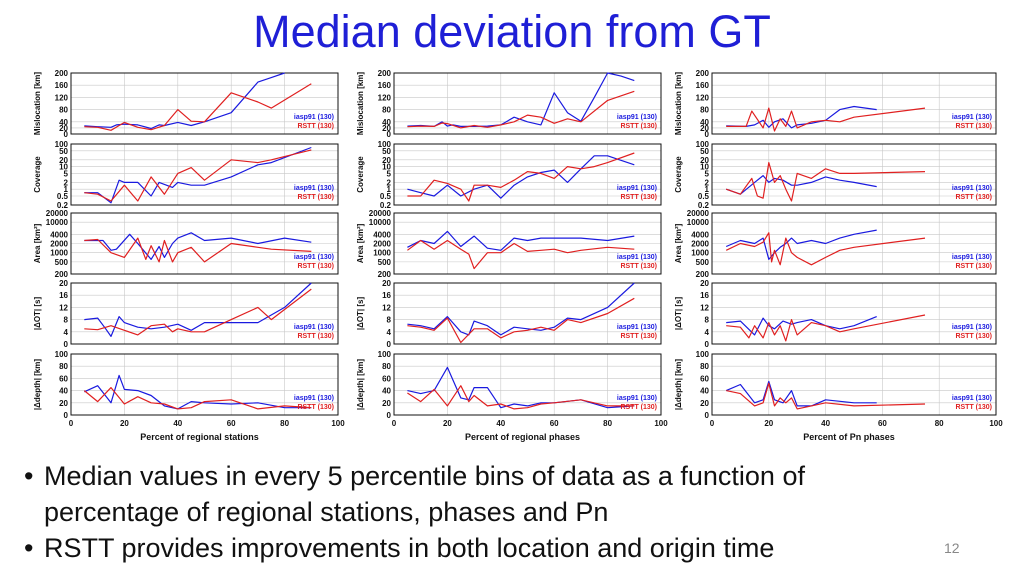 The image size is (1024, 576). I want to click on y-axis-label: |Δdepth| [km], so click(360, 384).